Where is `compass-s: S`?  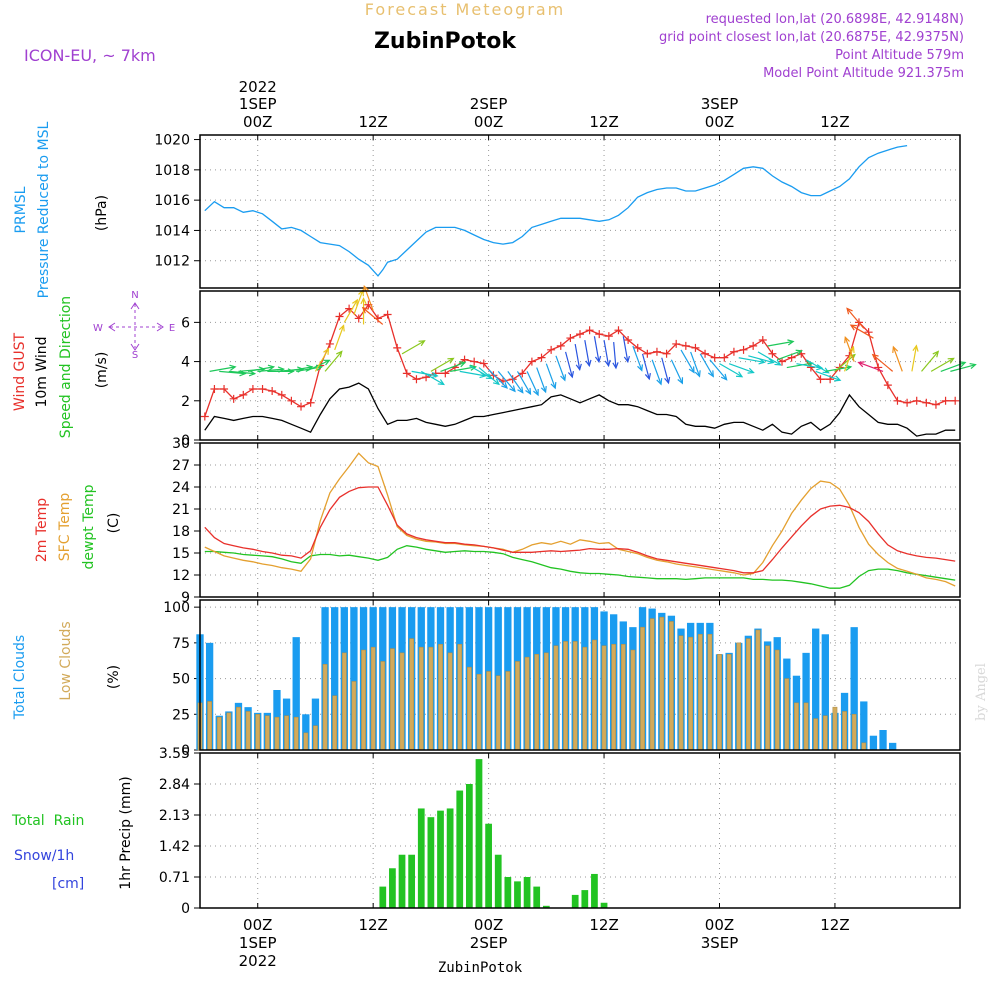
compass-s: S is located at coordinates (135, 355).